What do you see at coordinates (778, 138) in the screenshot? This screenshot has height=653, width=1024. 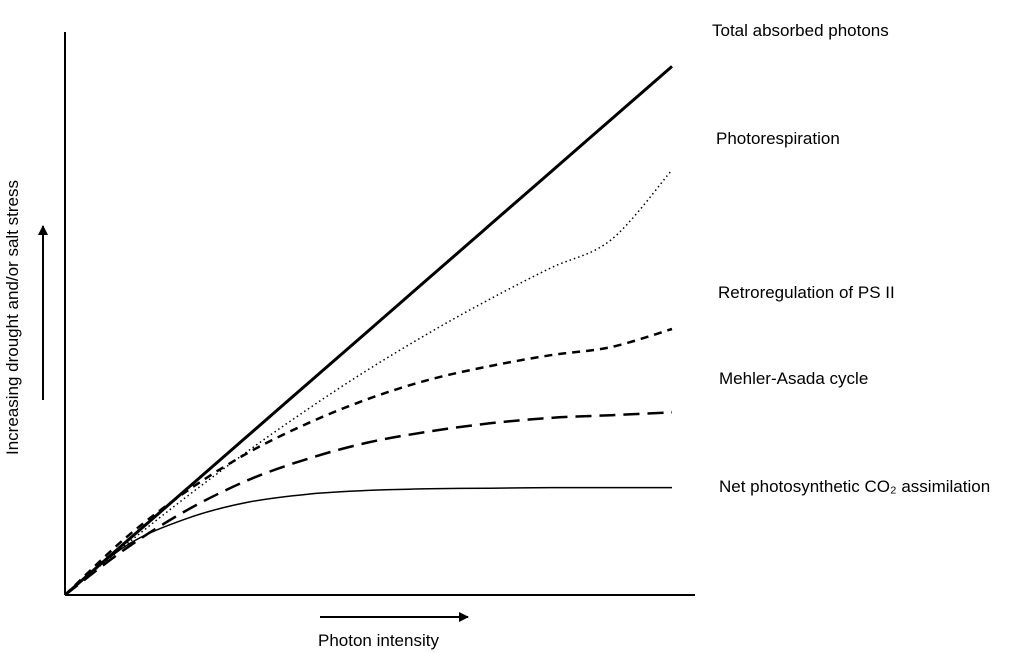 I see `label-photorespiration: Photorespiration` at bounding box center [778, 138].